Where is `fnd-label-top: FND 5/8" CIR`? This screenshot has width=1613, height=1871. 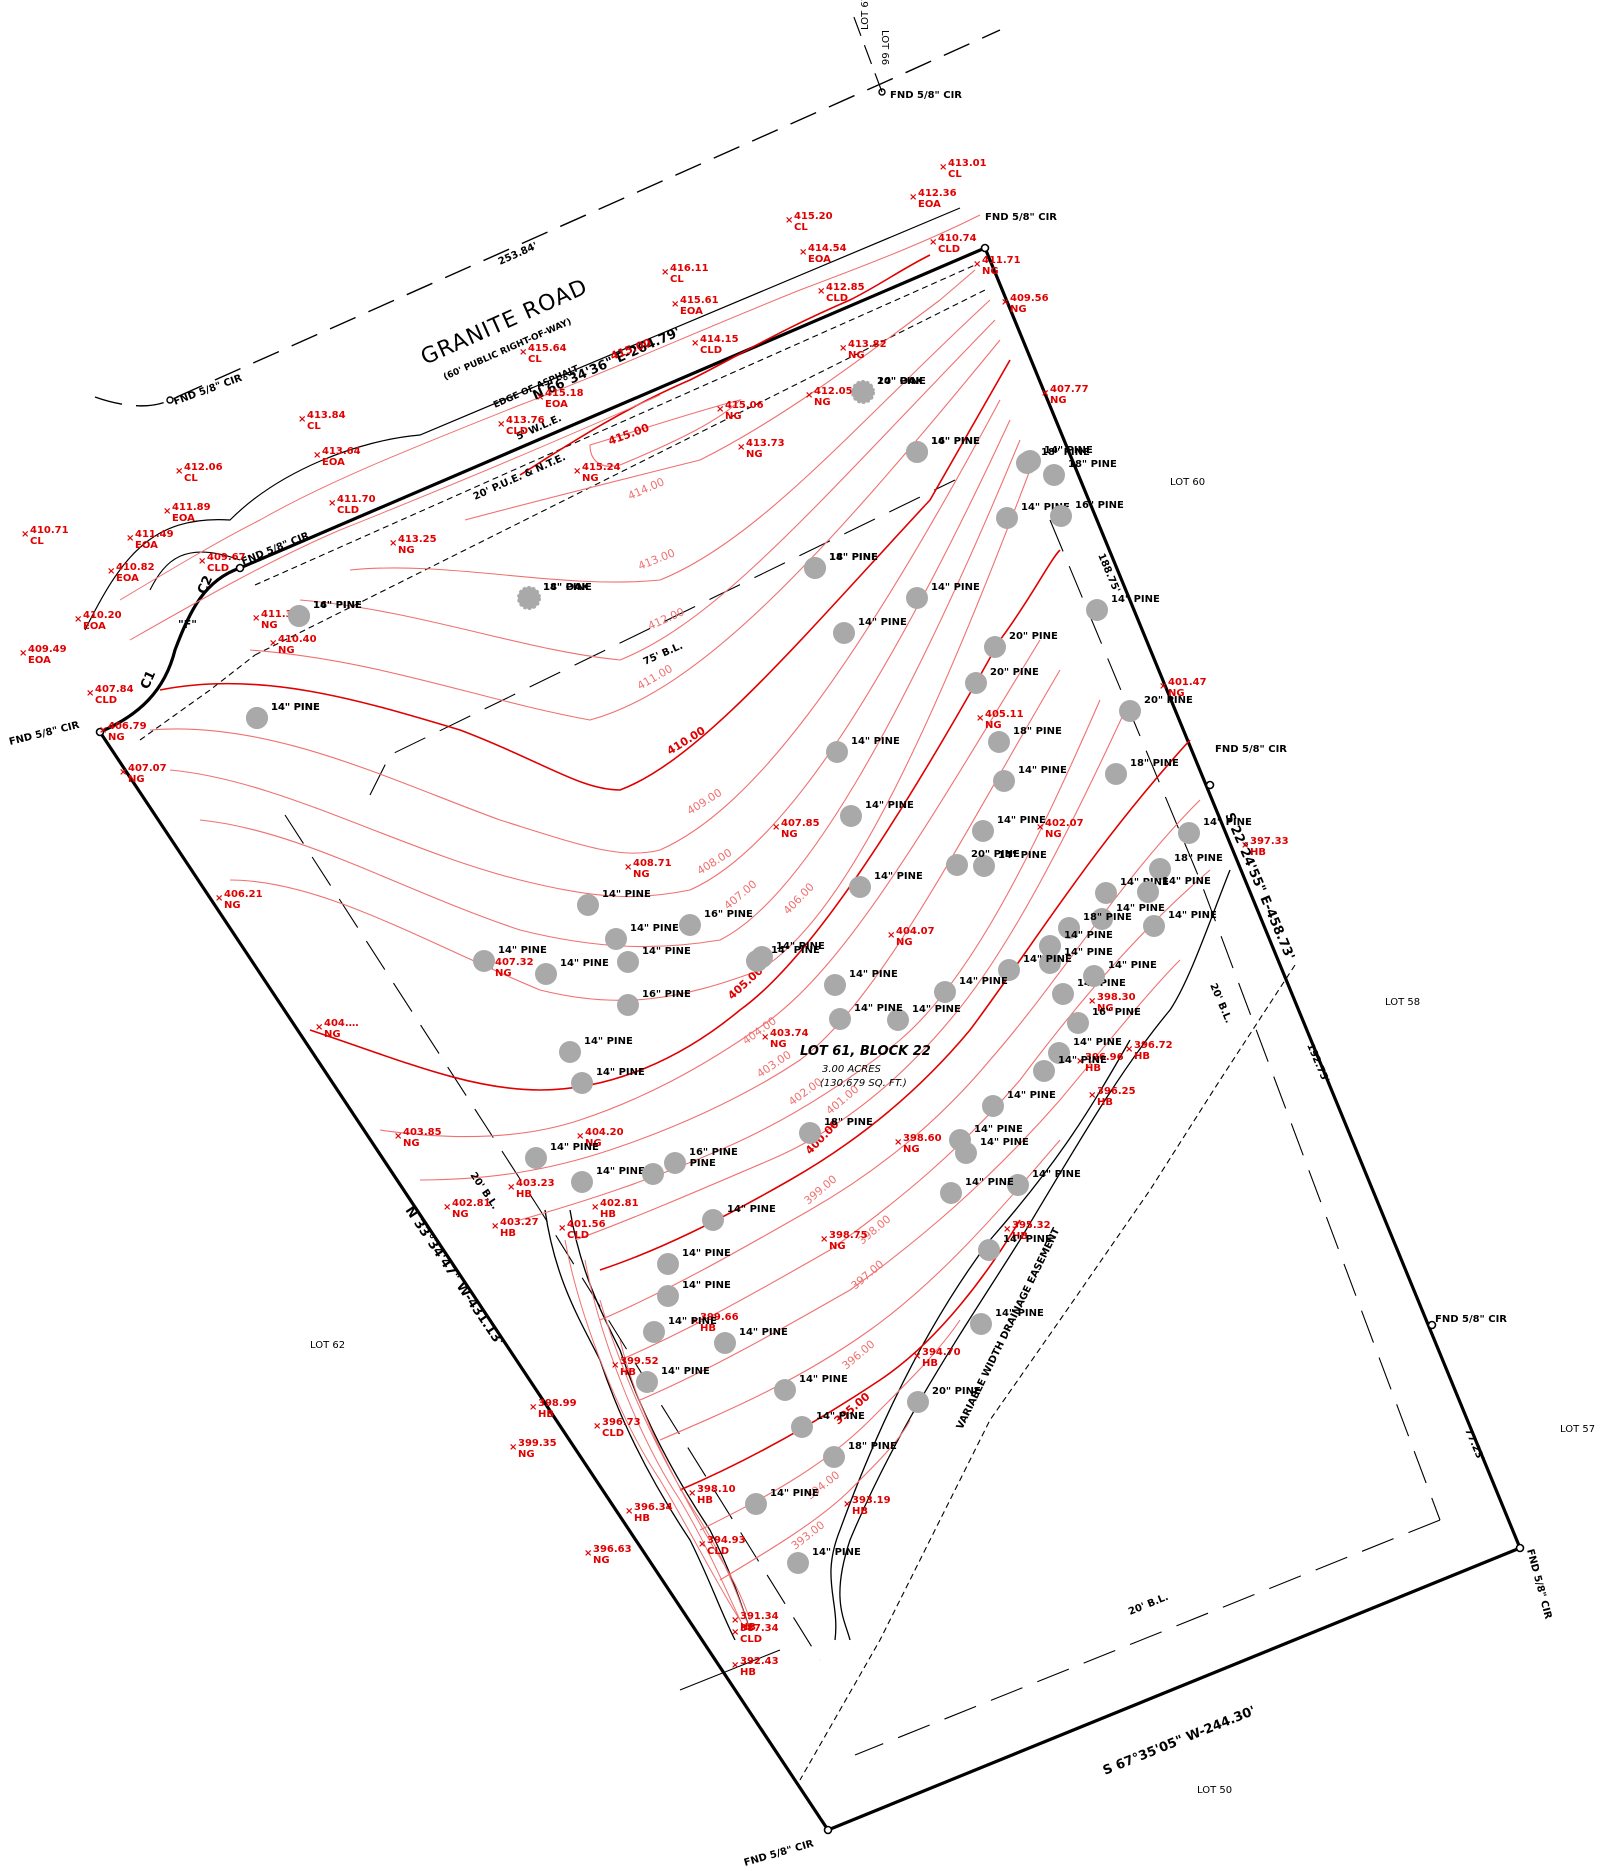 fnd-label-top: FND 5/8" CIR is located at coordinates (926, 95).